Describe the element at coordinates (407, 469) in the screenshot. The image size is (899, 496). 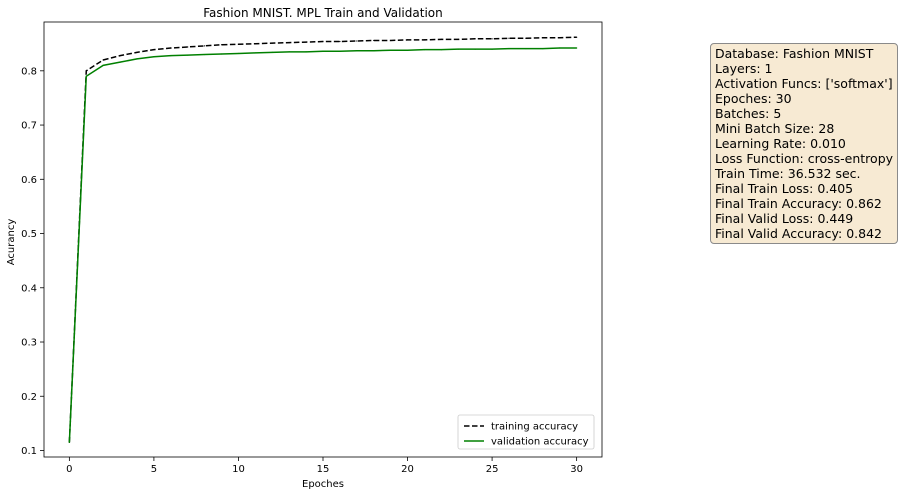
I see `x-tick-label: 20` at that location.